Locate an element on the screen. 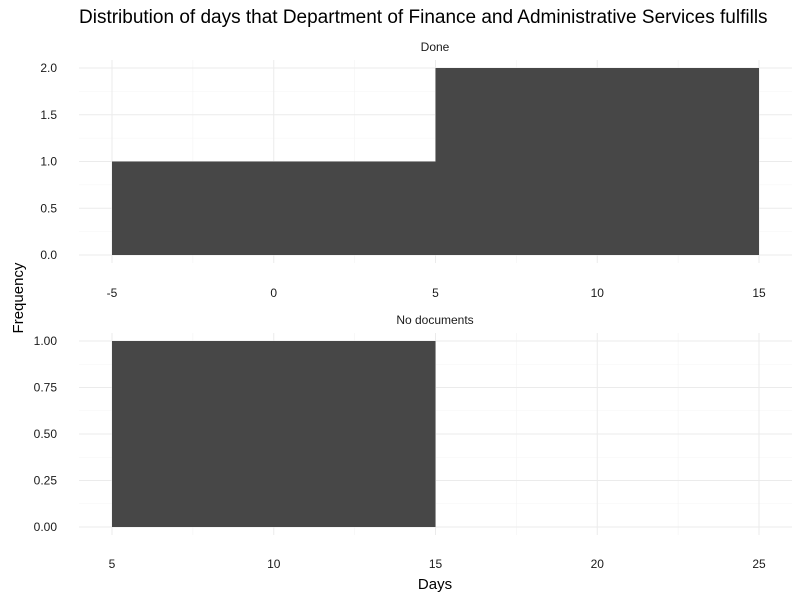 This screenshot has height=600, width=800. y-tick-label: 1.00 is located at coordinates (46, 341).